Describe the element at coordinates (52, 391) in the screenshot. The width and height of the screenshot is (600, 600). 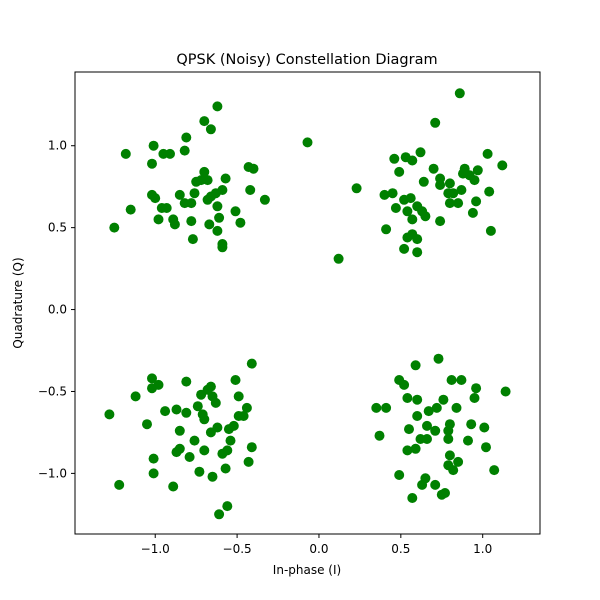
I see `y-tick-label: −0.5` at that location.